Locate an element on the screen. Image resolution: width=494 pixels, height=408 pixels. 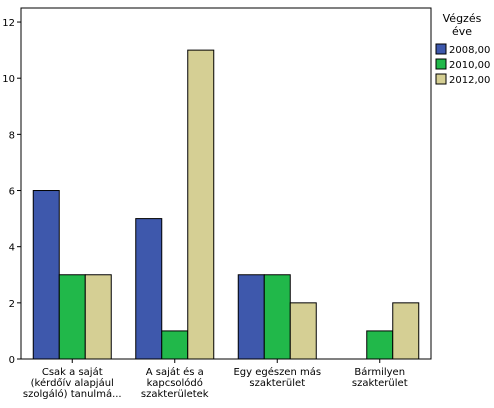
x-category-label: Bármilyen is located at coordinates (379, 372).